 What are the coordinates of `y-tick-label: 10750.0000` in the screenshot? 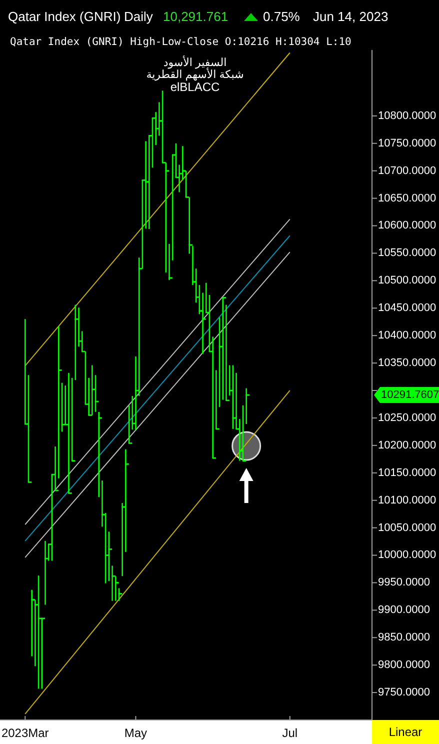 It's located at (407, 143).